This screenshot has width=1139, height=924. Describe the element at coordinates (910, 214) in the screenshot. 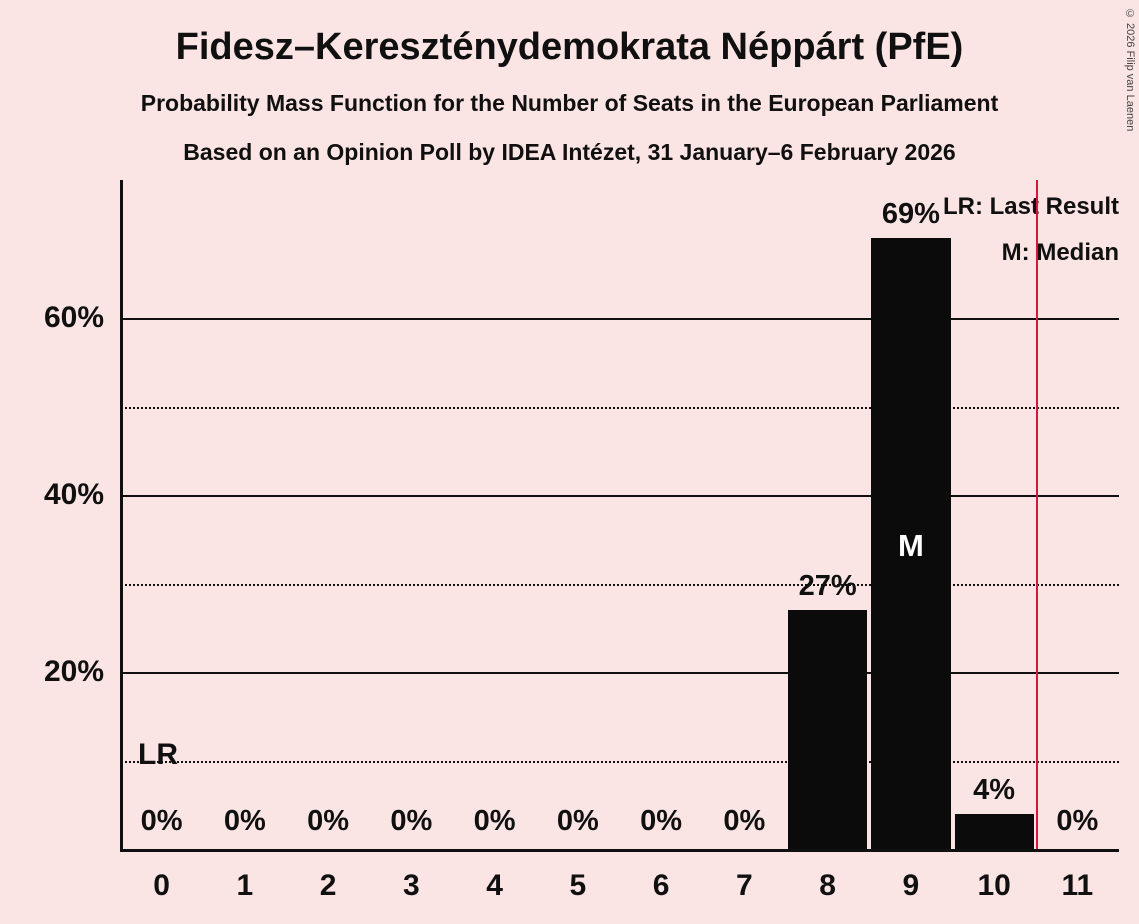

I see `value-label-seat-9: 69%` at that location.